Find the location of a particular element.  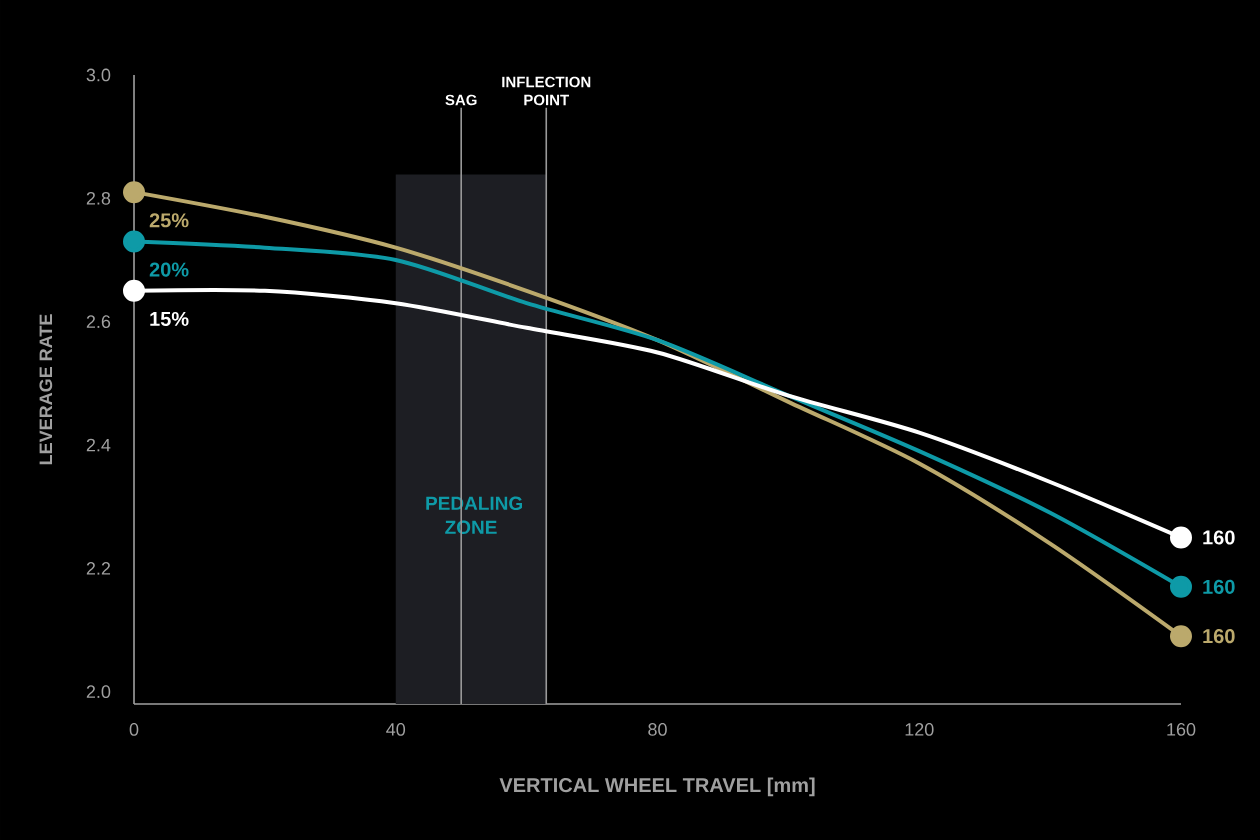

y-tick-label: 2.8 is located at coordinates (98, 198).